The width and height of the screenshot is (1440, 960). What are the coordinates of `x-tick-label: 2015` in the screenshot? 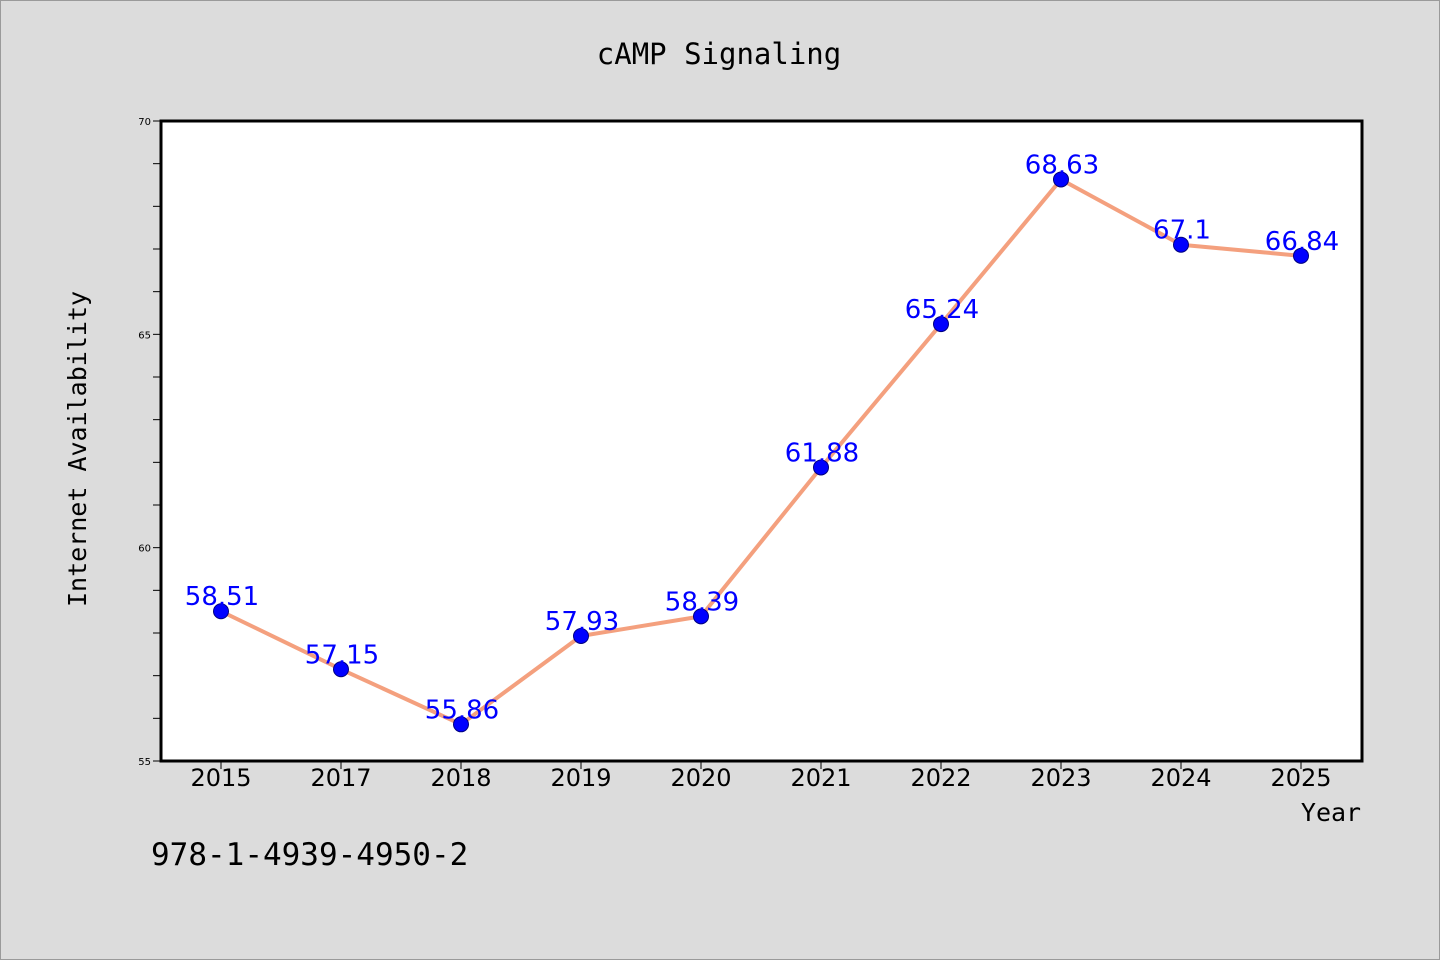 It's located at (220, 778).